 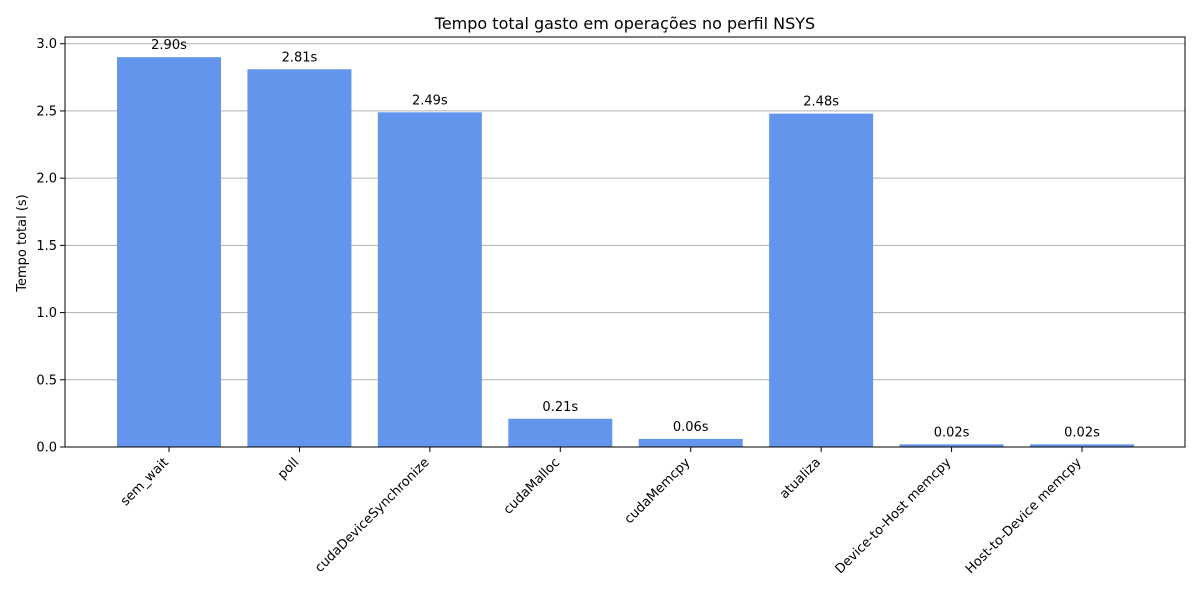 I want to click on y-axis-label: Tempo total (s), so click(x=22, y=243).